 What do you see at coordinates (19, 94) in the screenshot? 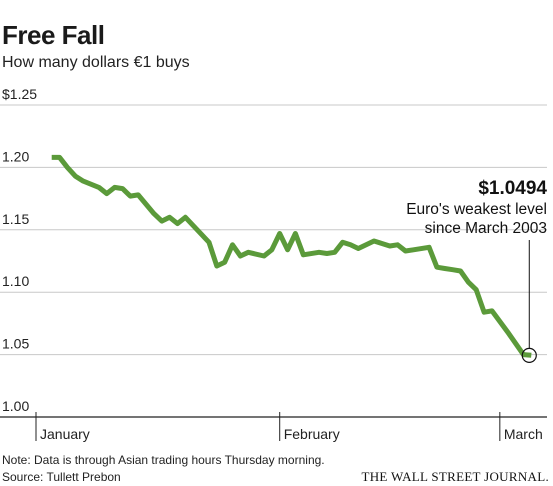
I see `y-tick-label: $1.25` at bounding box center [19, 94].